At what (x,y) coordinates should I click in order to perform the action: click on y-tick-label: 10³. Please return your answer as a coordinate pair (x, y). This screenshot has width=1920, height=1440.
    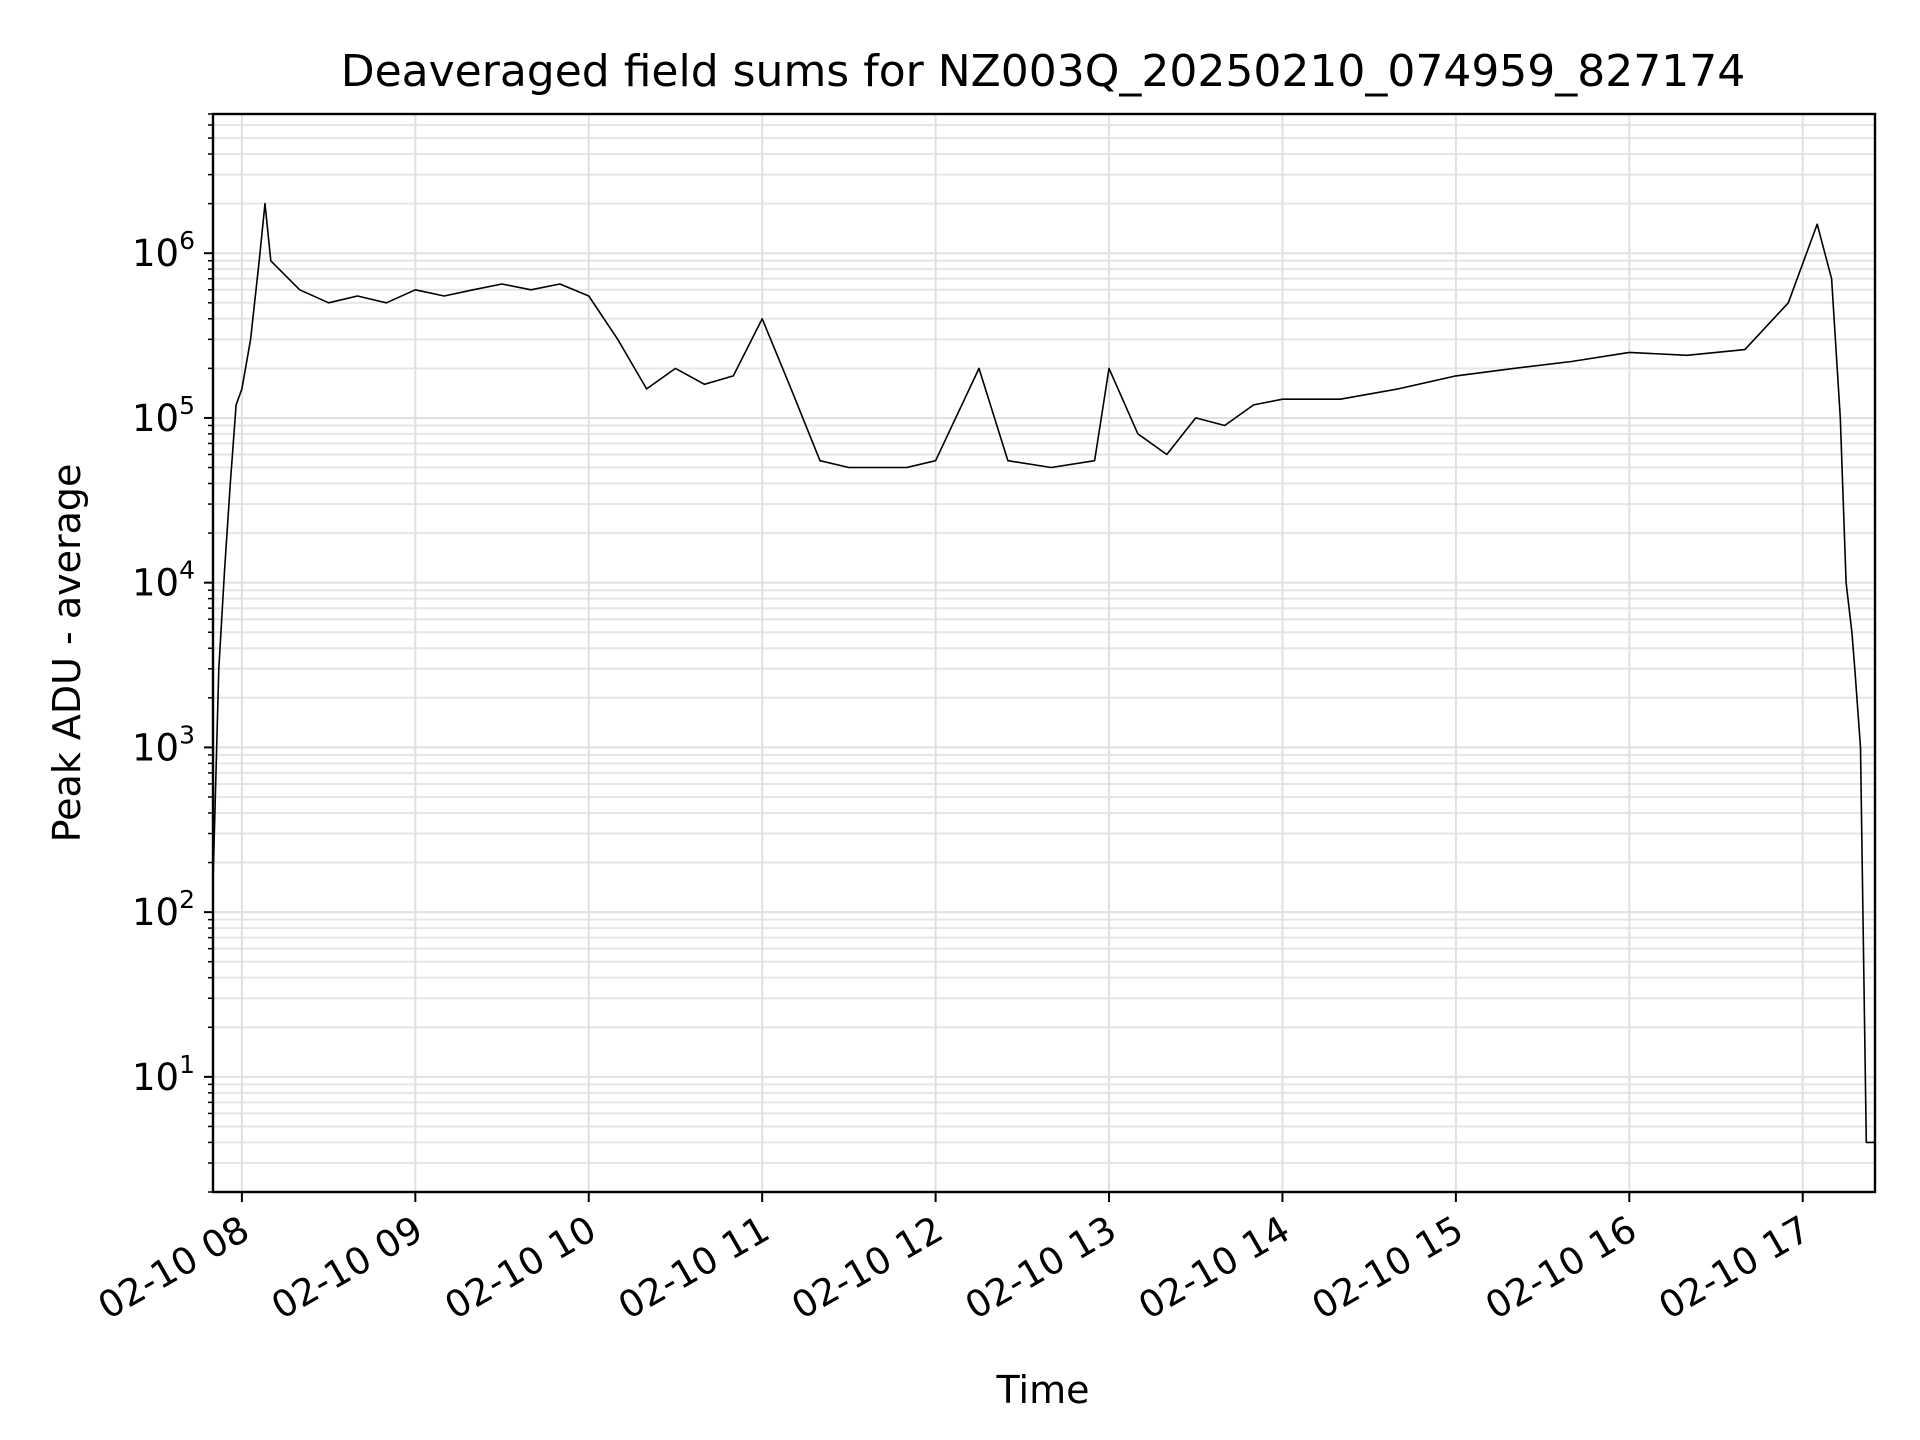
    Looking at the image, I should click on (163, 744).